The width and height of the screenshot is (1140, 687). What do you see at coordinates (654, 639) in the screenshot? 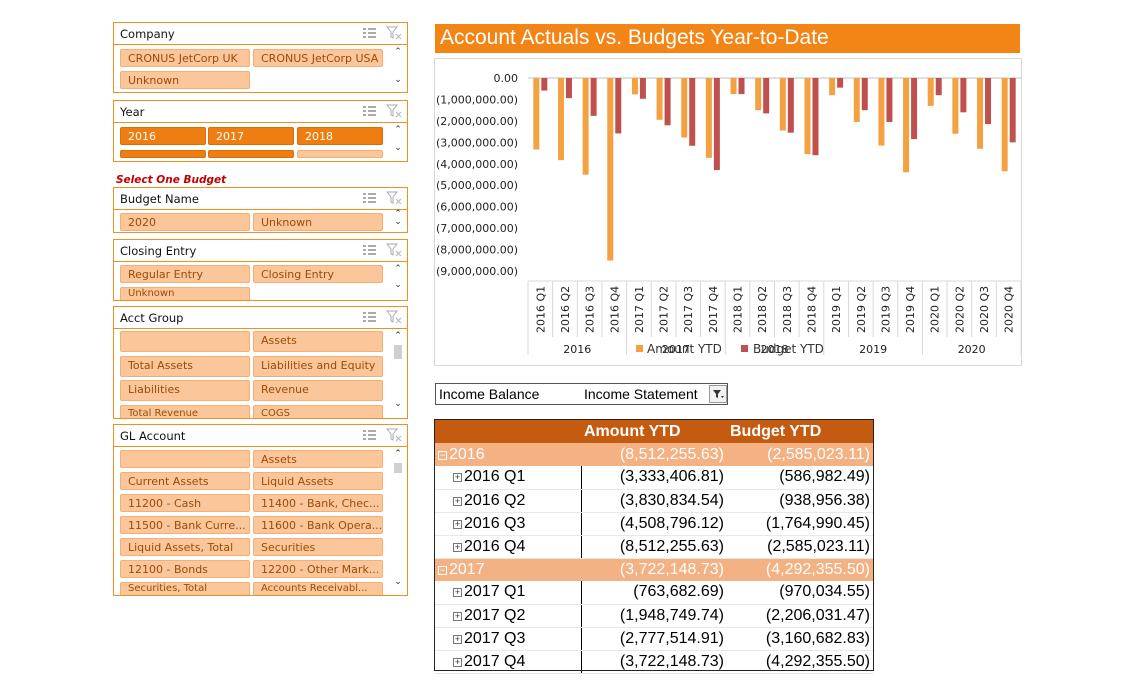
I see `pivot-quarter-row: +2017 Q3 (2,777,514.91) (3,160,682.83)` at bounding box center [654, 639].